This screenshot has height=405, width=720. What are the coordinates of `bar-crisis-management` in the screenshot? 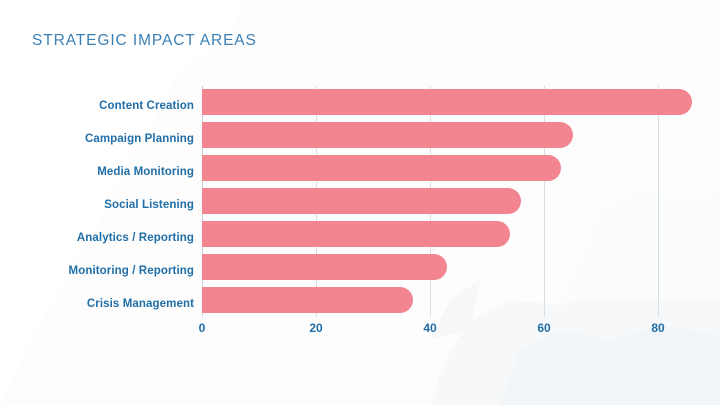 It's located at (307, 300).